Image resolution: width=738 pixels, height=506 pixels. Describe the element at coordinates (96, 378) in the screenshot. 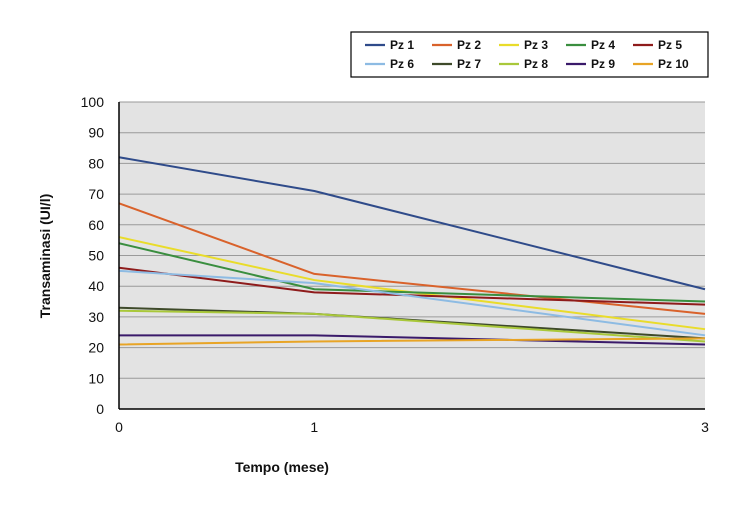

I see `y-tick-label: 10` at that location.